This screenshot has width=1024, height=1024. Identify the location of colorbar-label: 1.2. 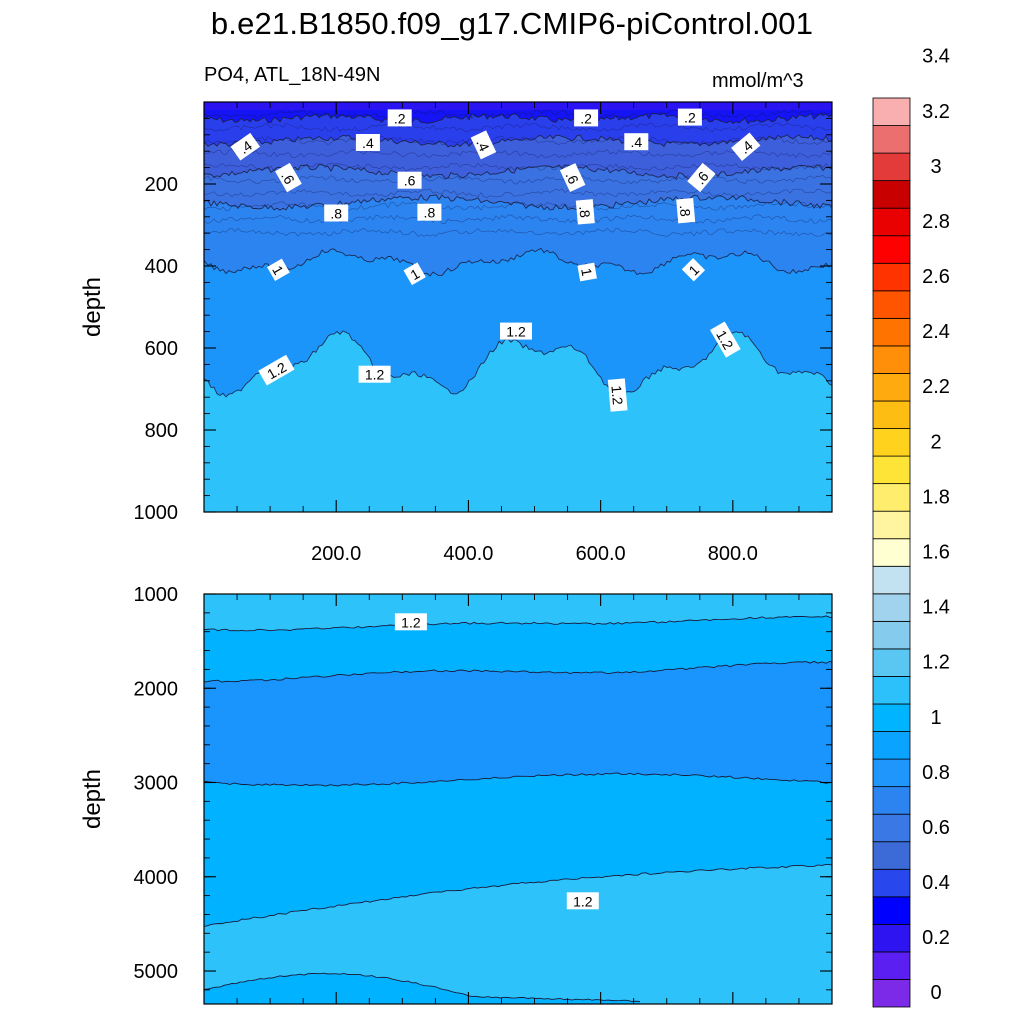
(936, 663).